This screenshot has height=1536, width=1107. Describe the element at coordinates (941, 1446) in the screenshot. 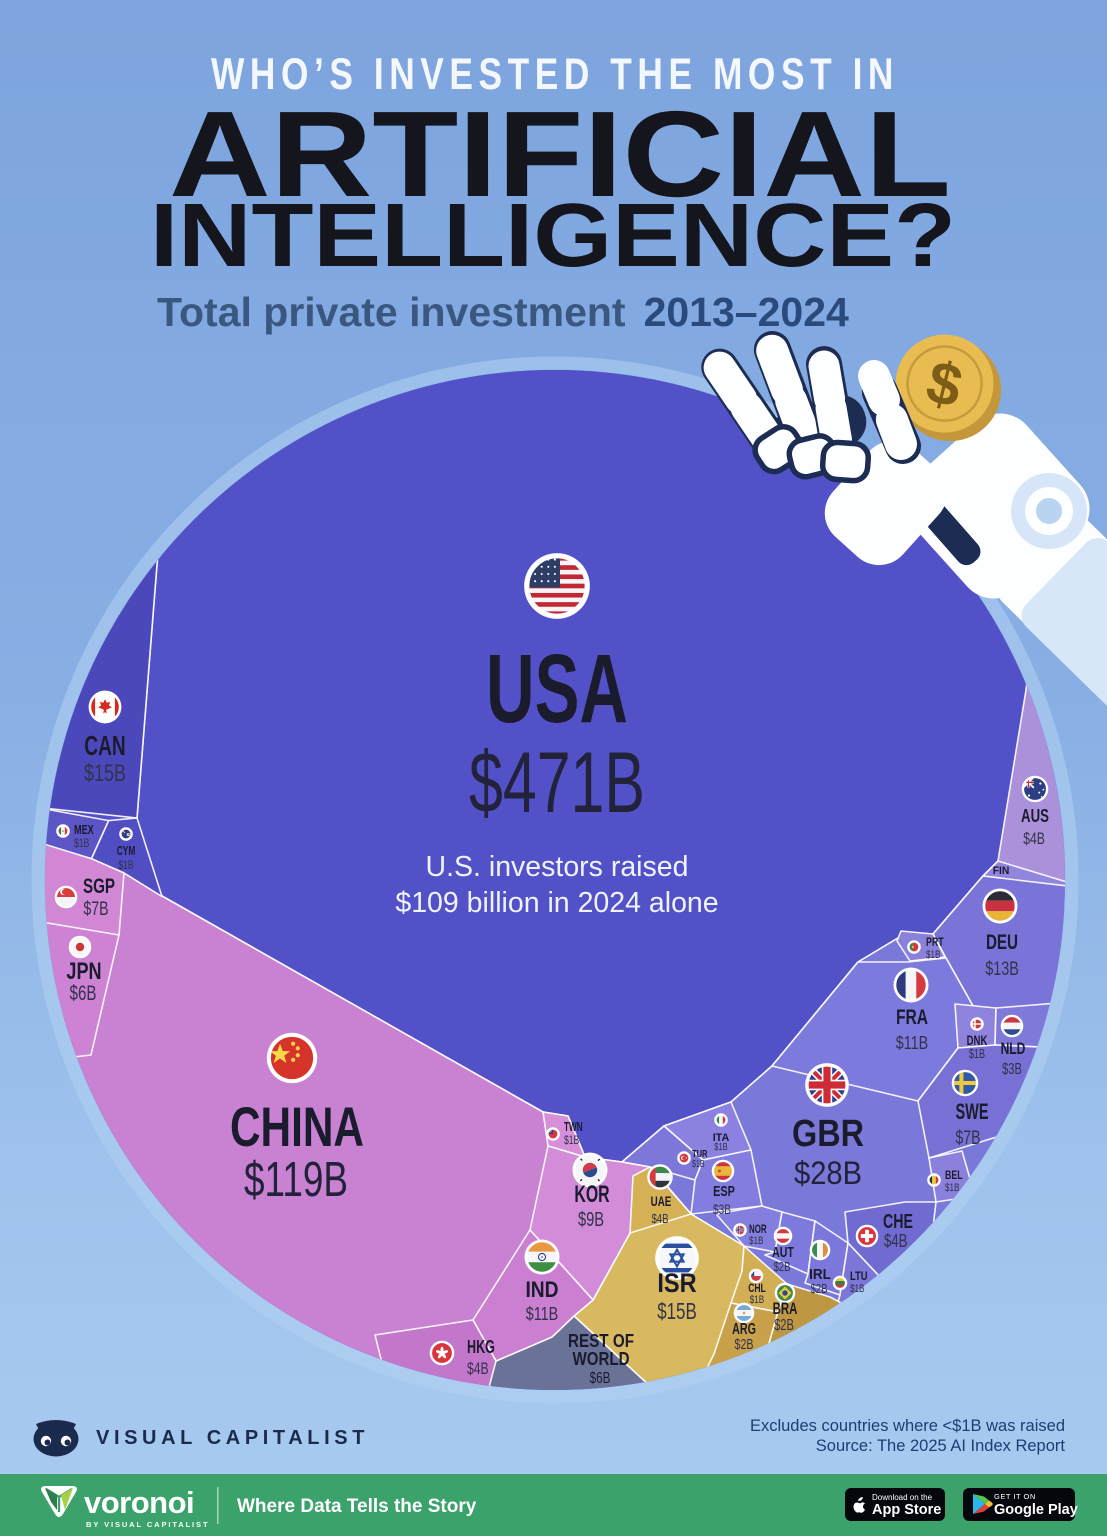

I see `svg-text:Source: The 2025 AI Index Repo: Source: The 2025 AI Index Report` at that location.